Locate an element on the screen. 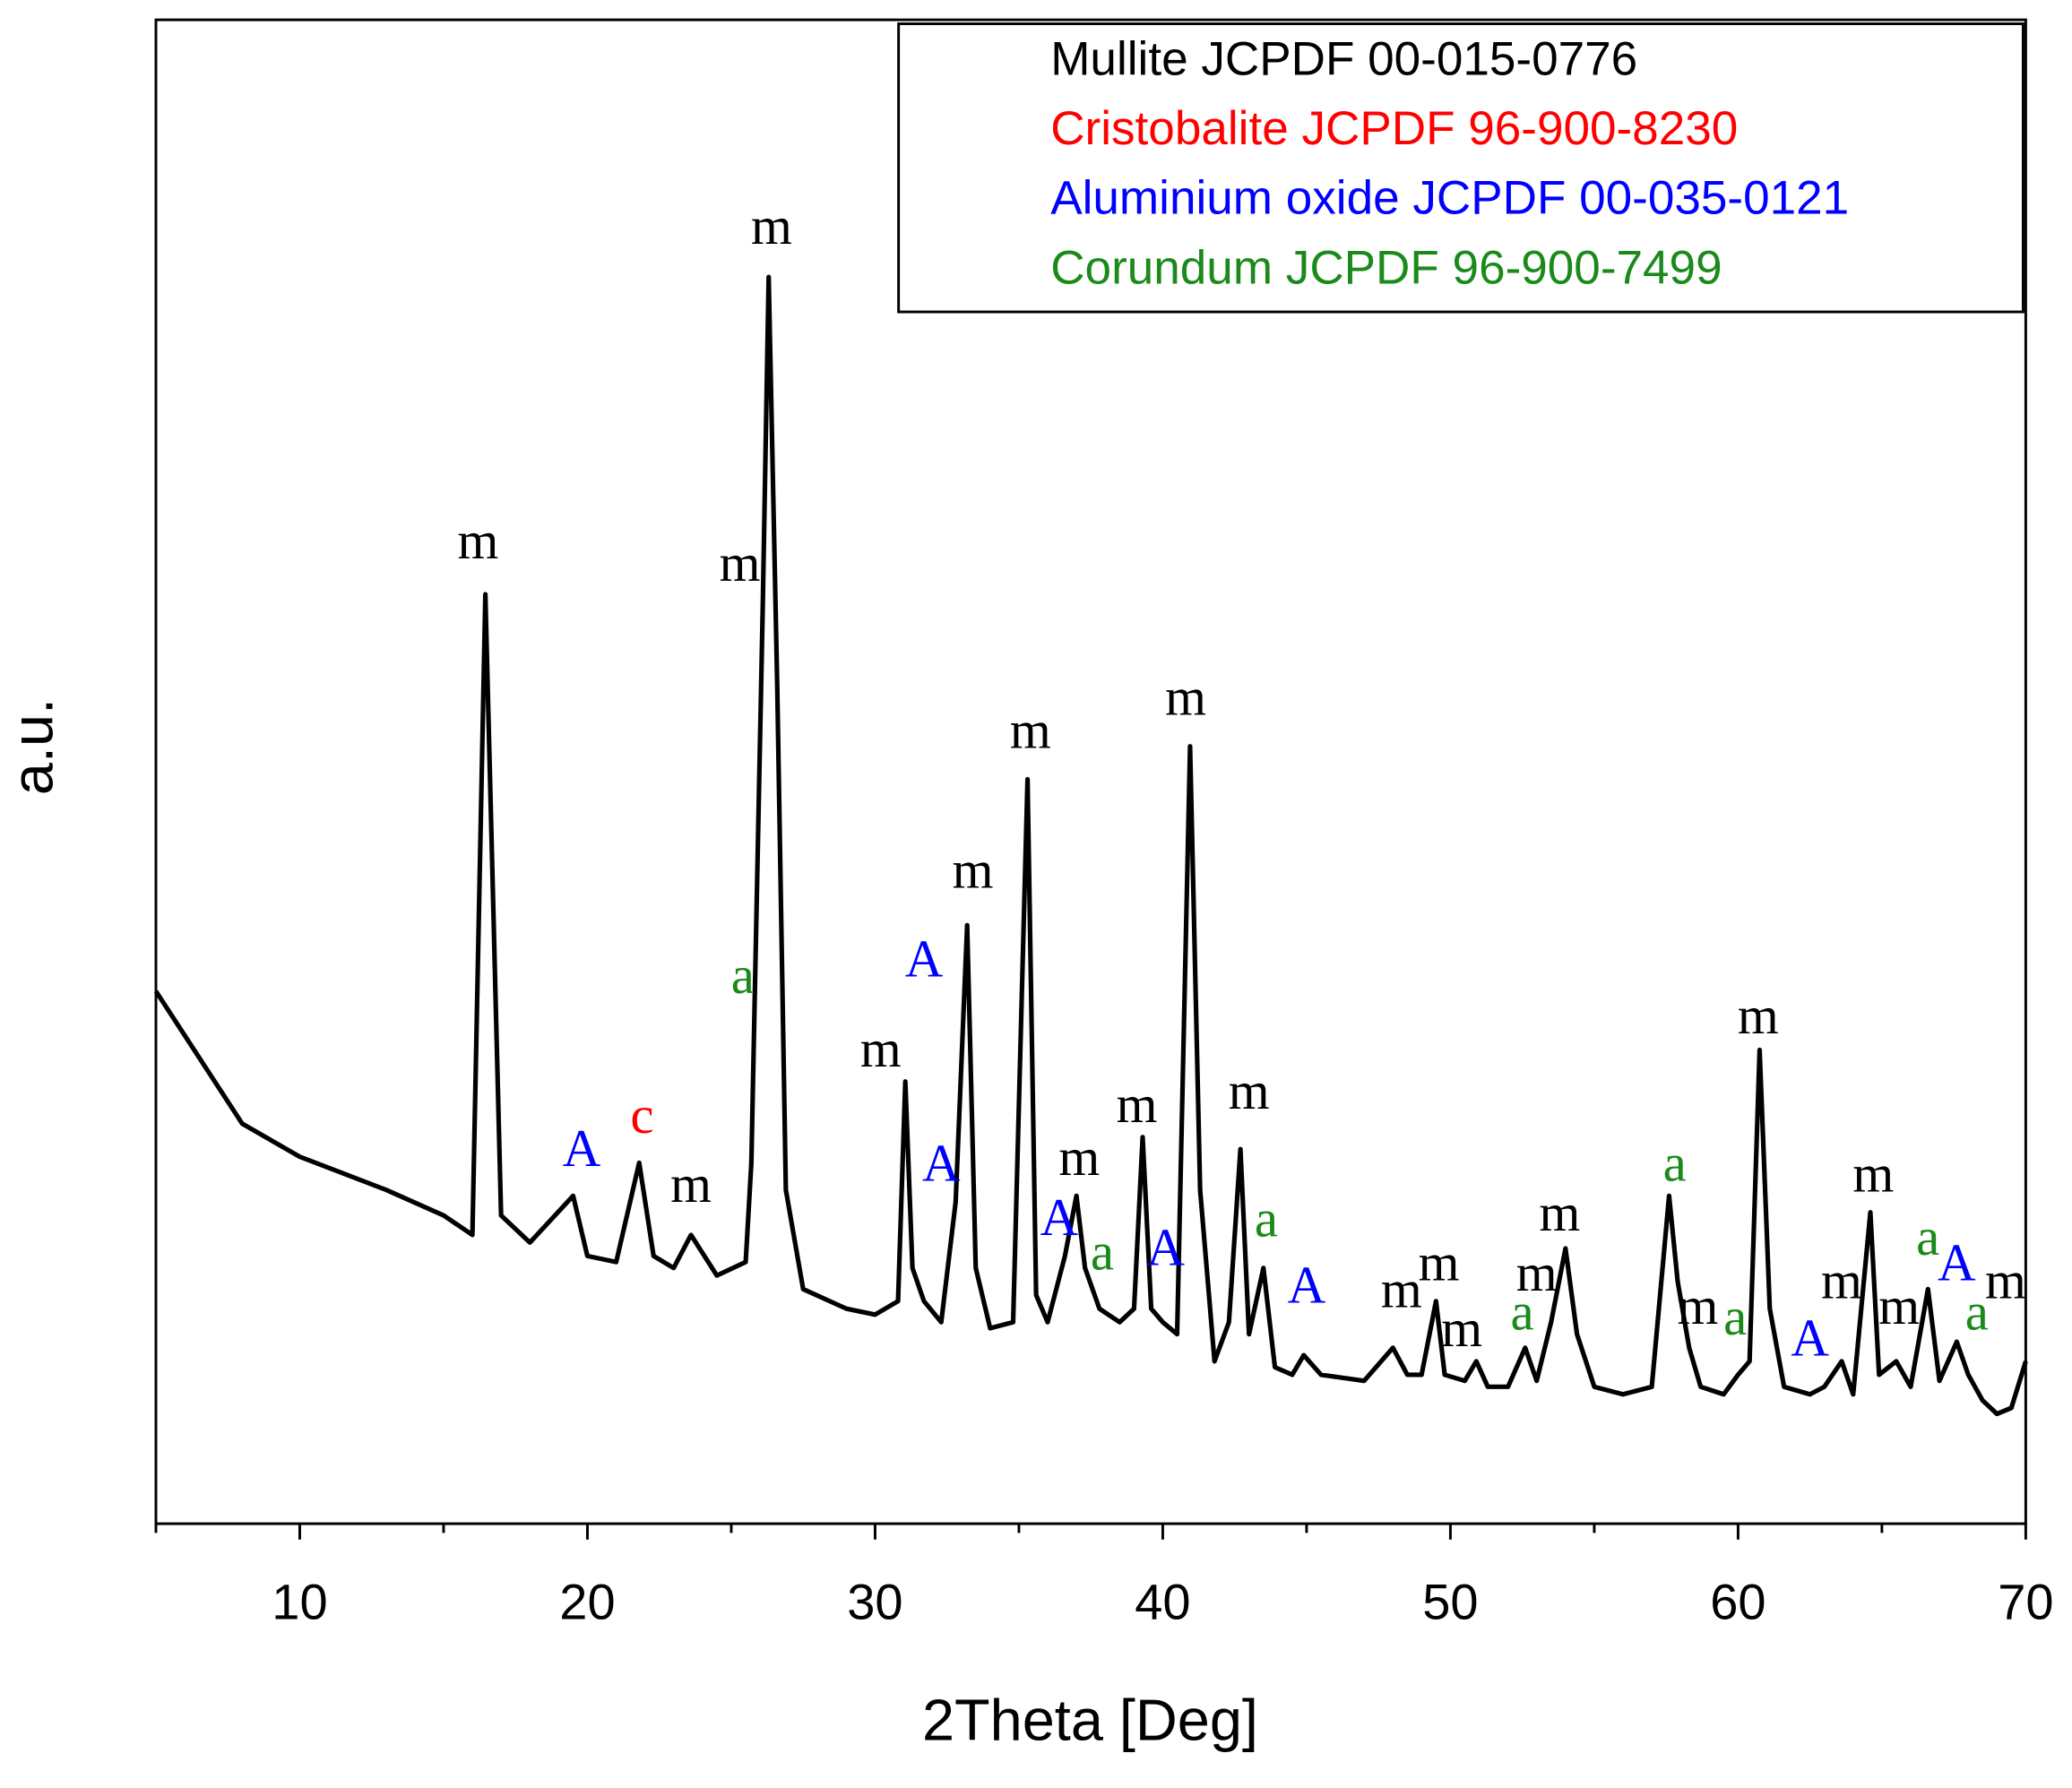  x-tick-label: 40 is located at coordinates (1162, 1601).